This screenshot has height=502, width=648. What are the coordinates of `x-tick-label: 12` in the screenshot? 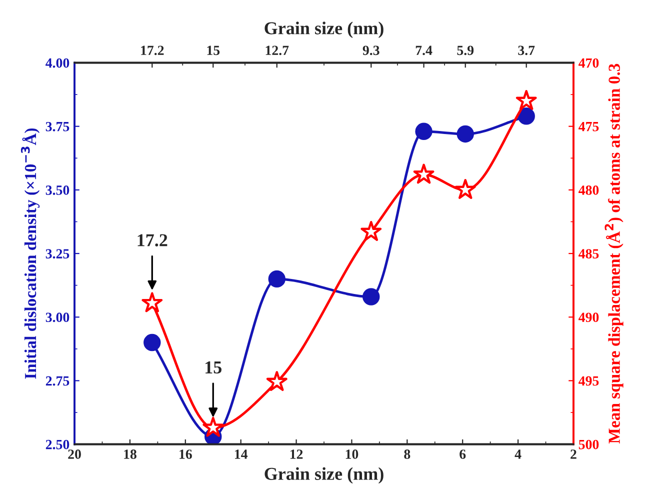 It's located at (296, 454).